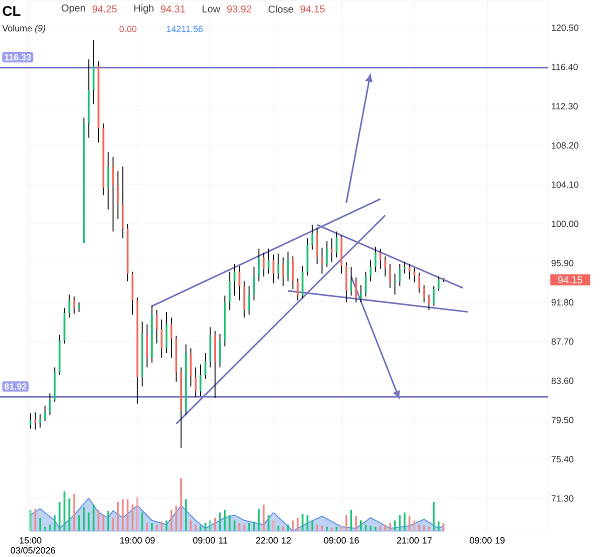  What do you see at coordinates (563, 263) in the screenshot?
I see `y-tick-label: 95.90` at bounding box center [563, 263].